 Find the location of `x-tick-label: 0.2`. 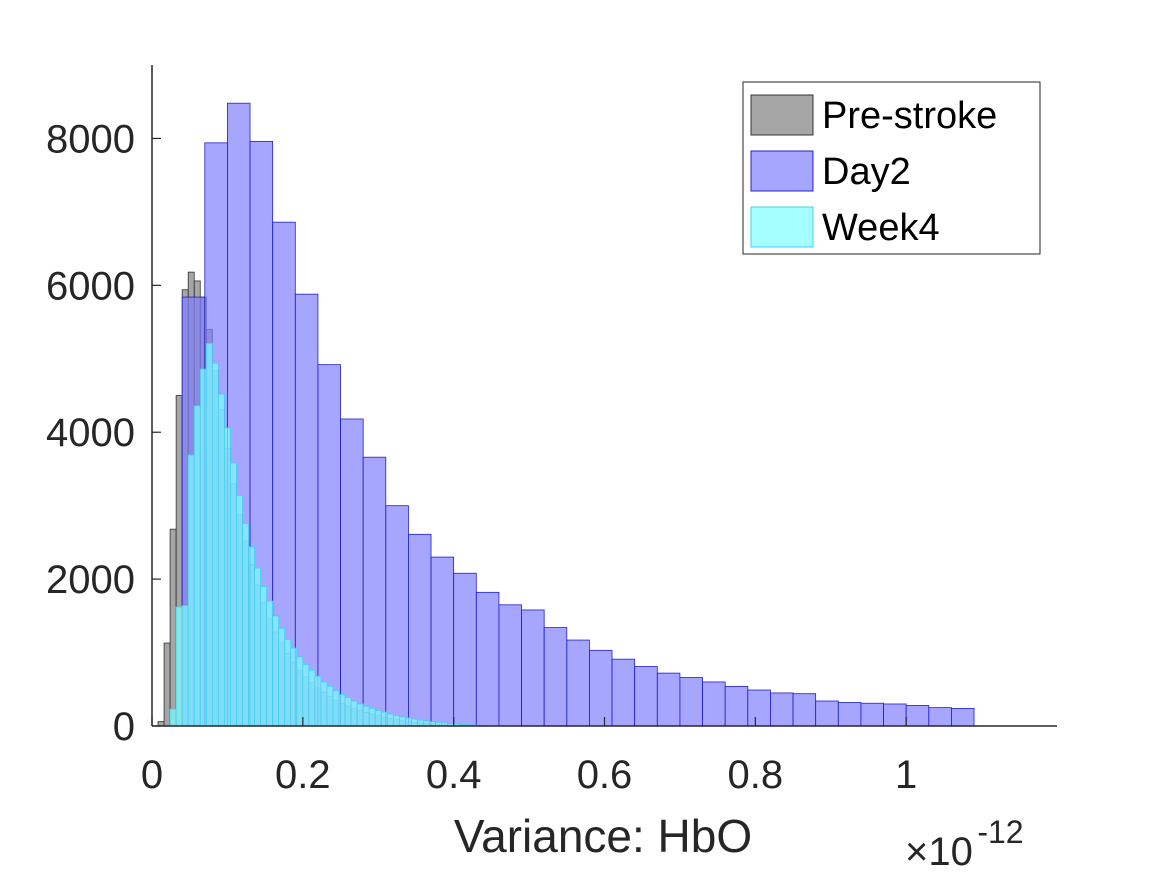

x-tick-label: 0.2 is located at coordinates (303, 775).